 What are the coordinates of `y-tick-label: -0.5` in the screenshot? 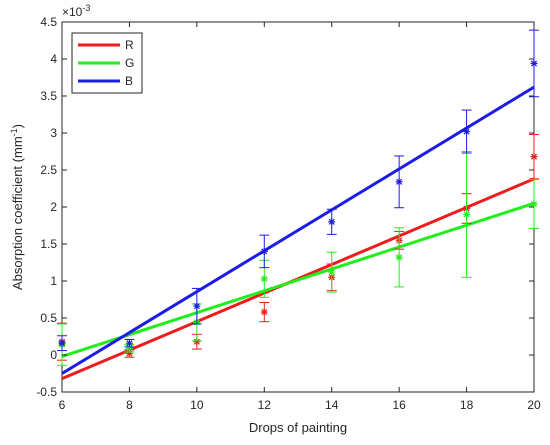 It's located at (46, 392).